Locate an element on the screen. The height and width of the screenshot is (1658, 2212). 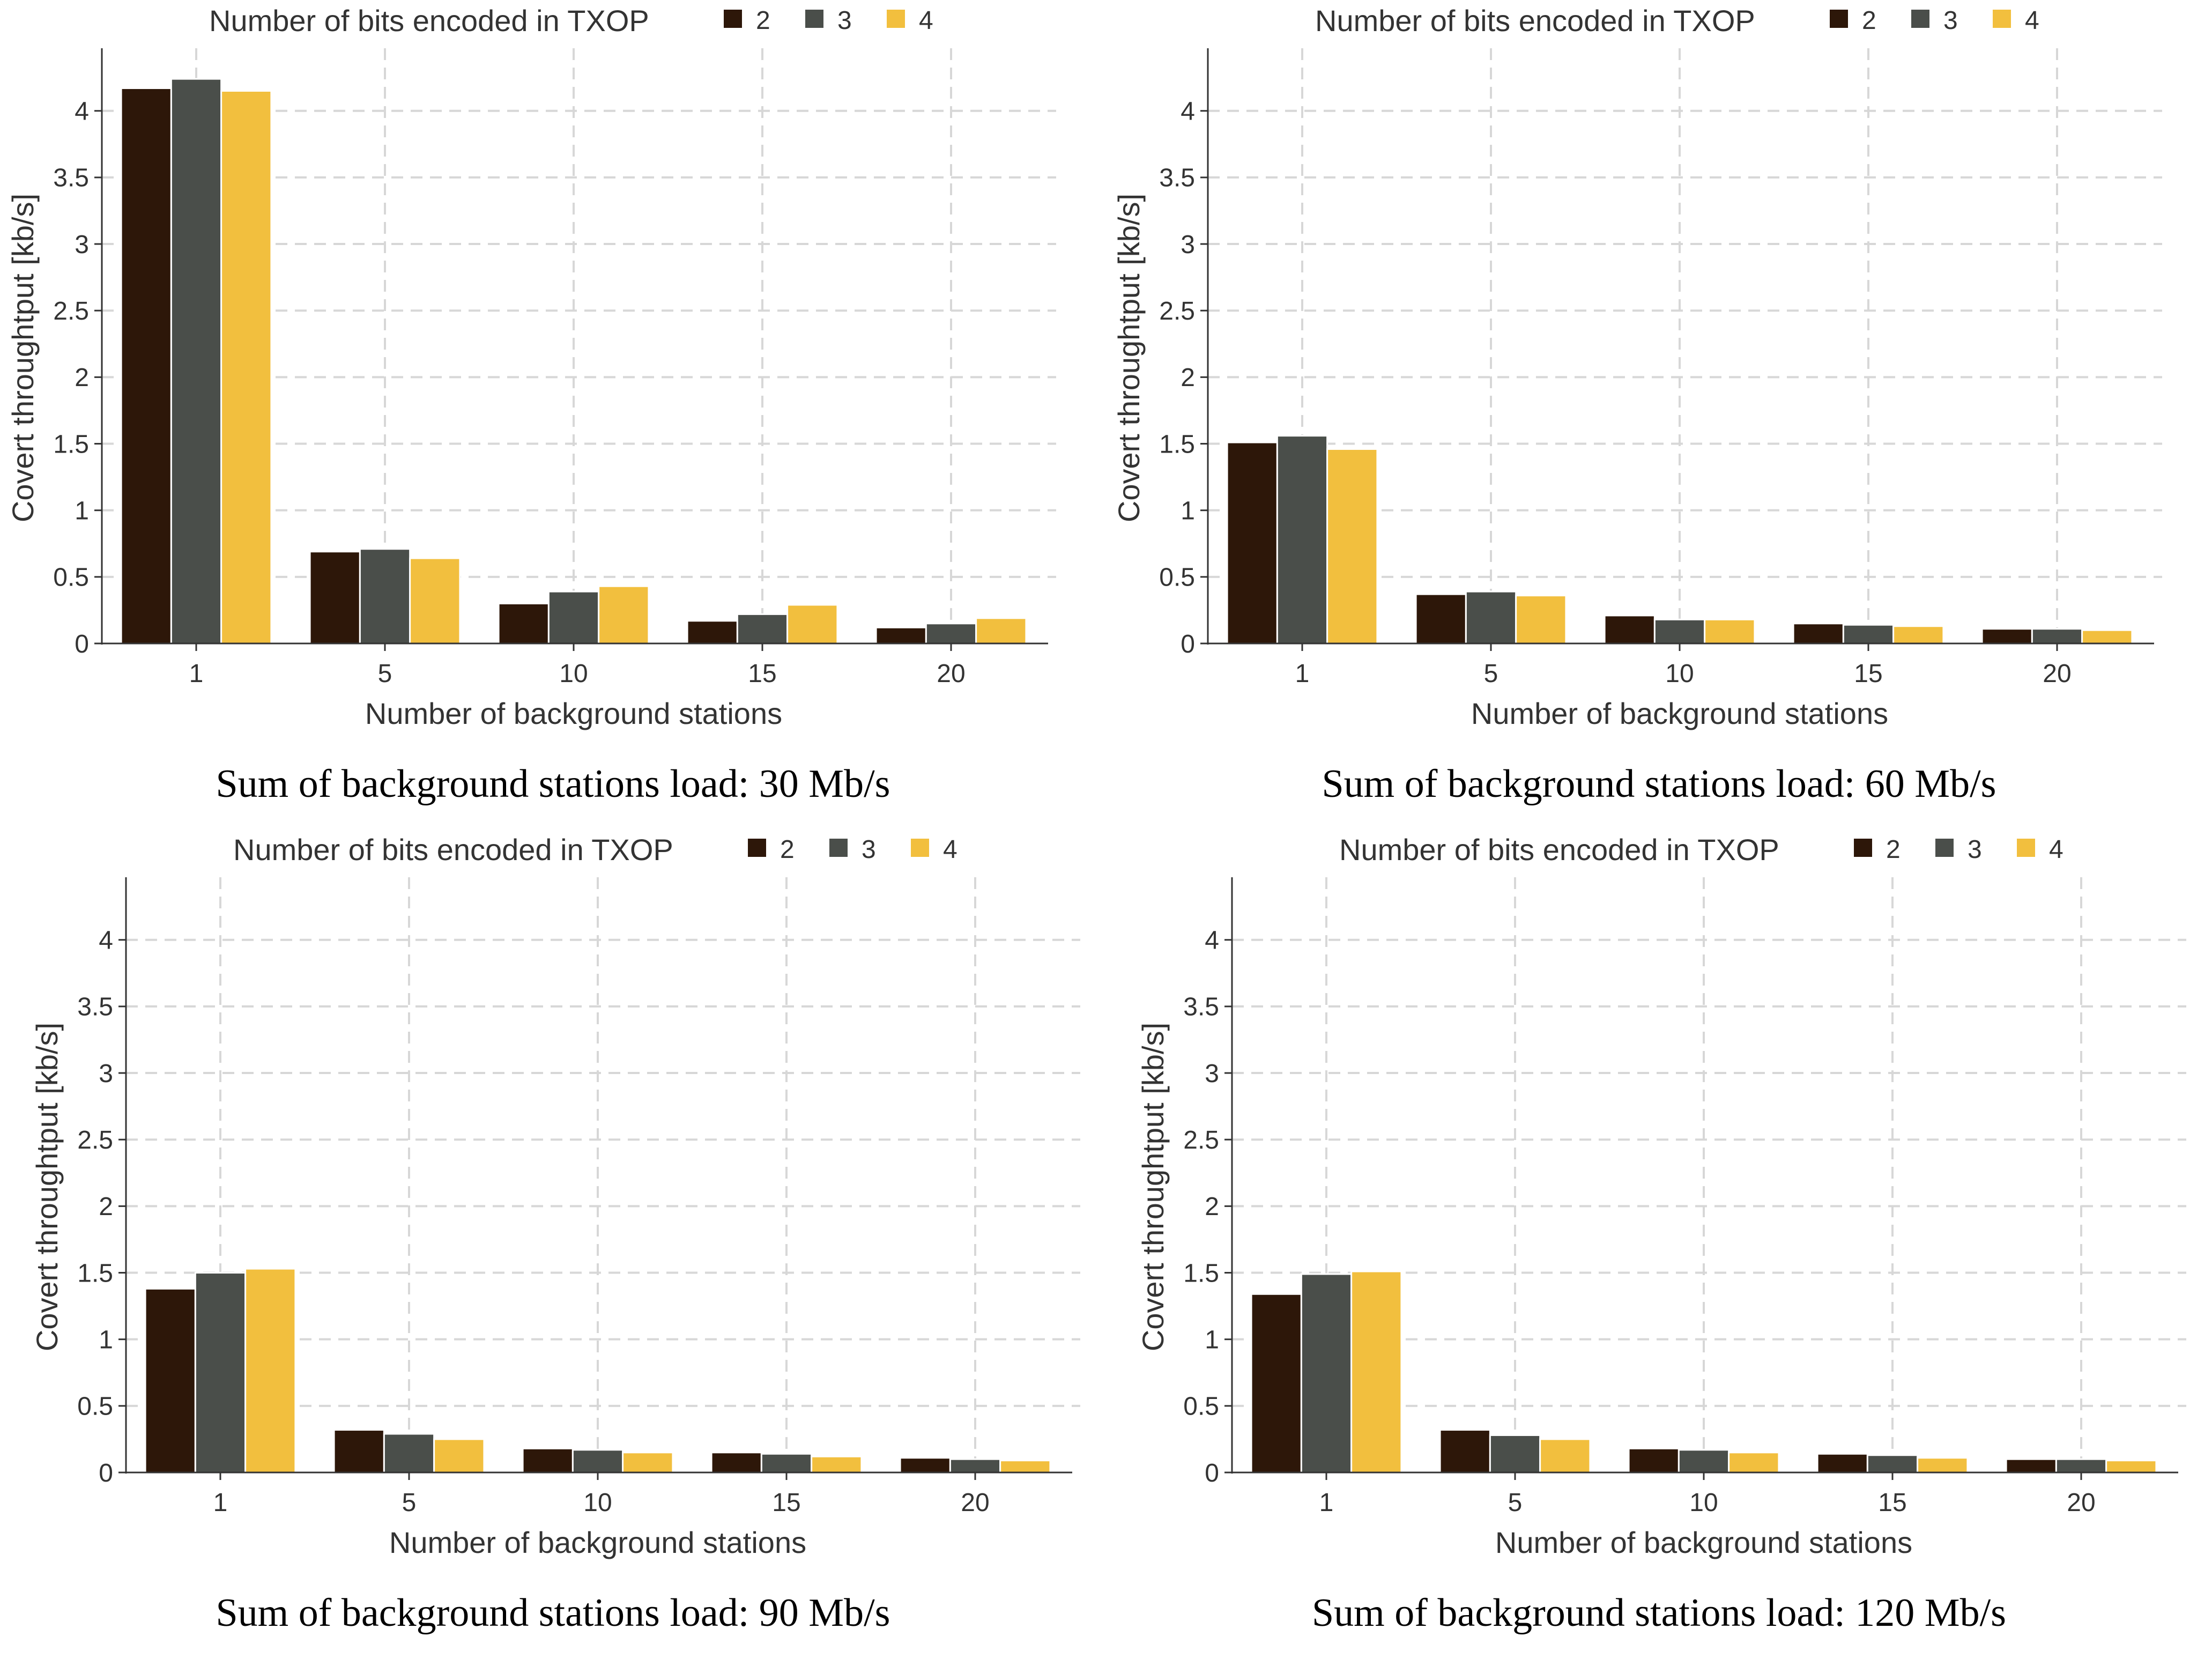
bars is located at coordinates (1679, 540).